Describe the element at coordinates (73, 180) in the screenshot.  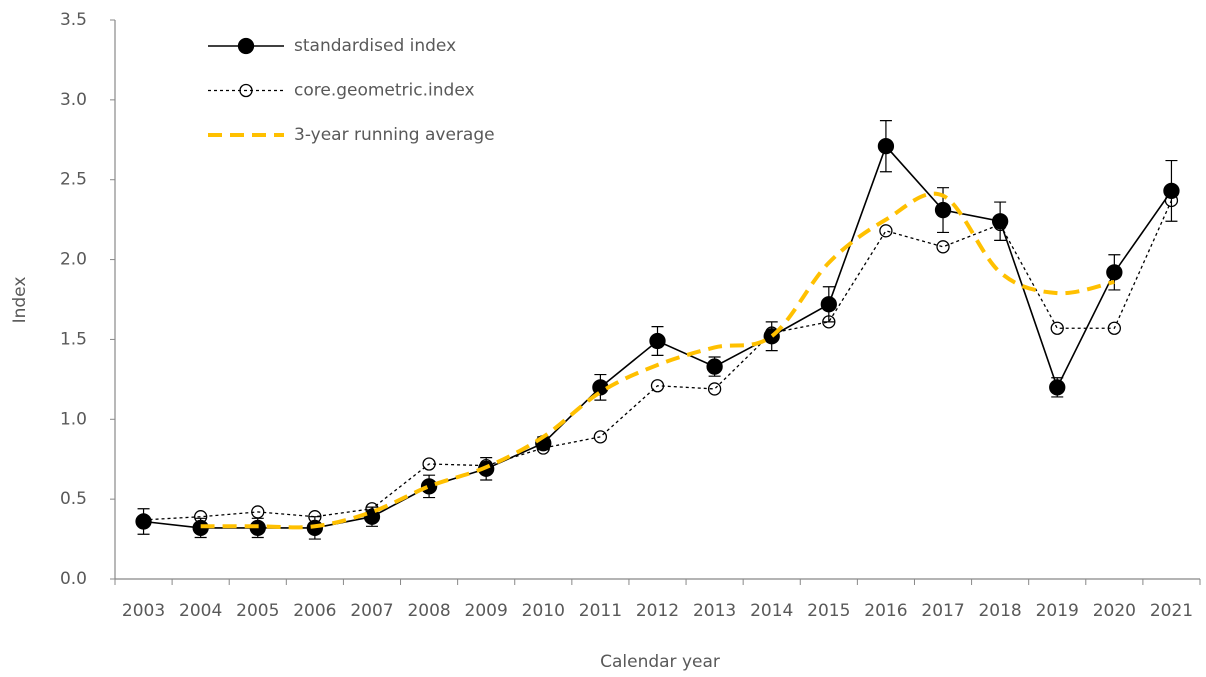
I see `y-tick-label: 2.5` at that location.